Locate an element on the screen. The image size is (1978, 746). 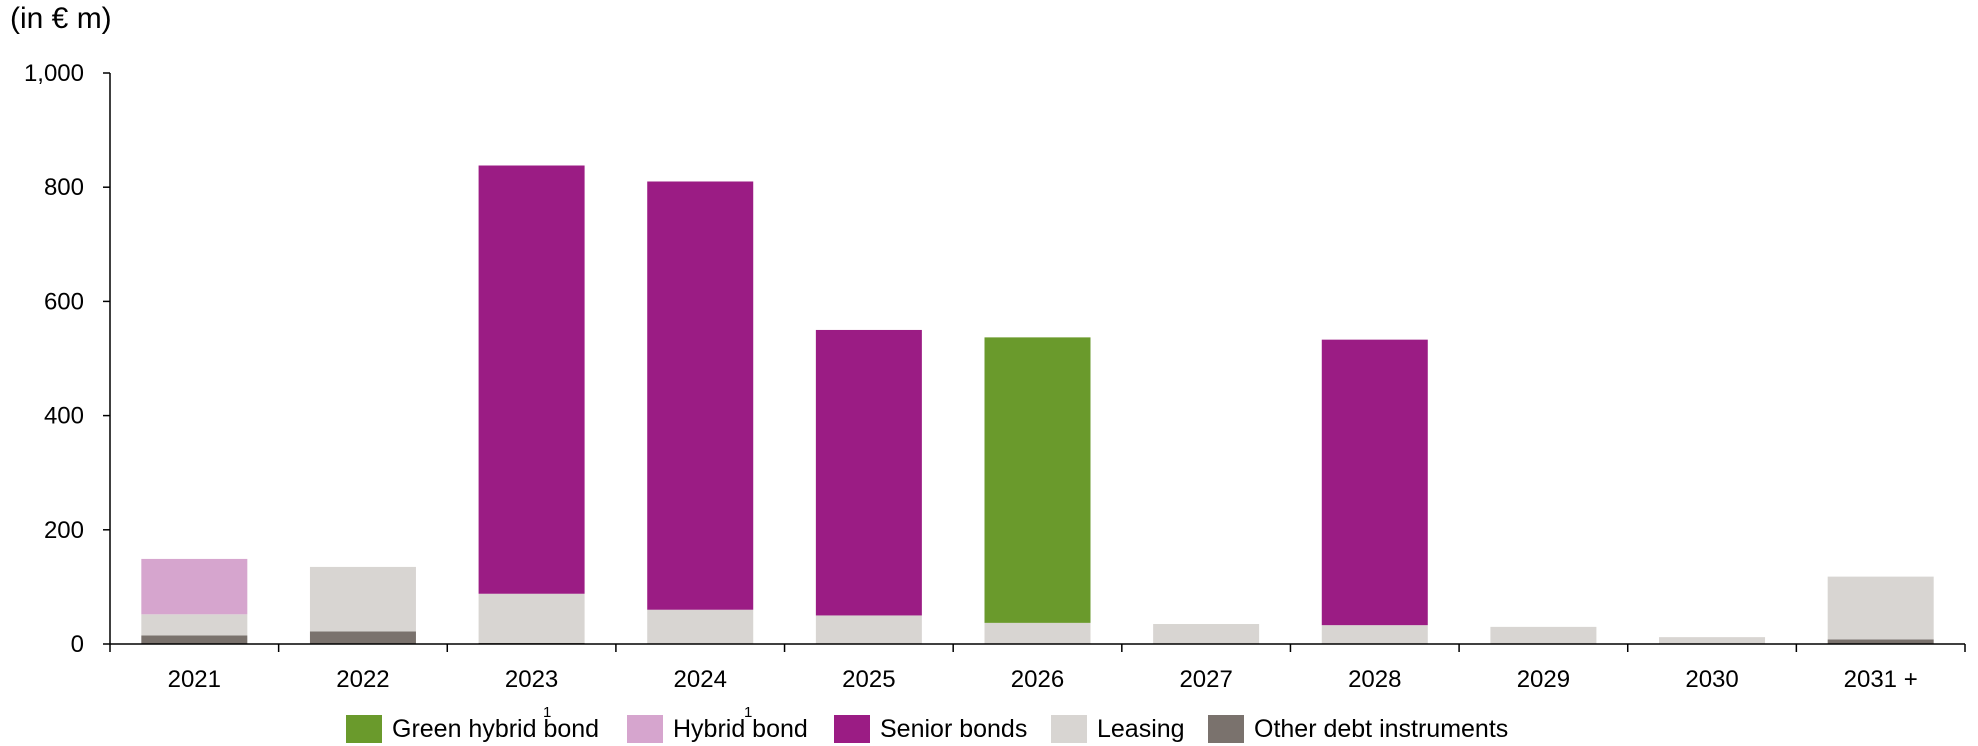
x-tick-label: 2021 is located at coordinates (194, 679).